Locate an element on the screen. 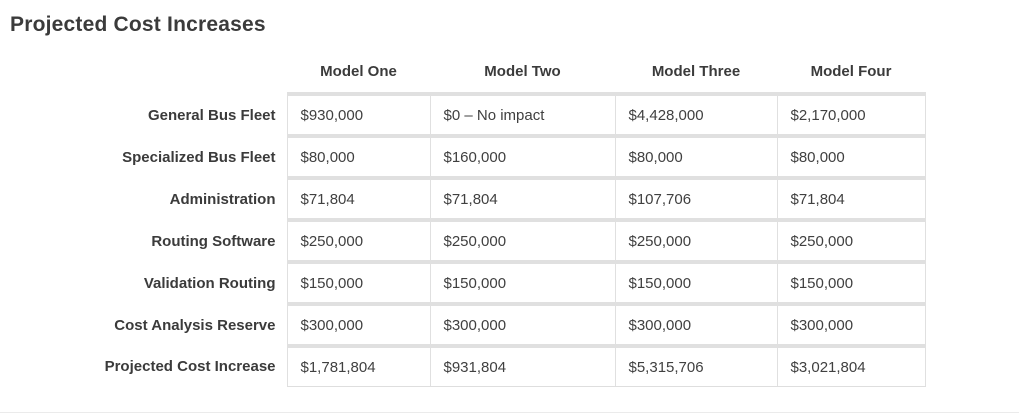 The image size is (1019, 413). row-label: General Bus Fleet is located at coordinates (143, 115).